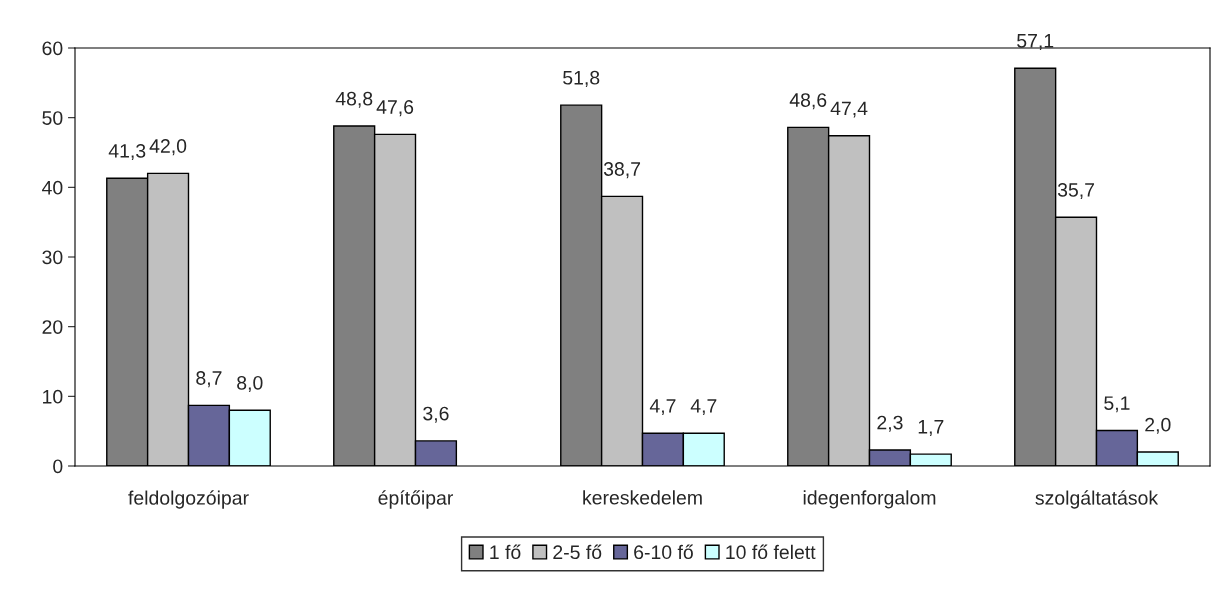 The height and width of the screenshot is (596, 1229). I want to click on legend-label: 2-5 fő, so click(577, 552).